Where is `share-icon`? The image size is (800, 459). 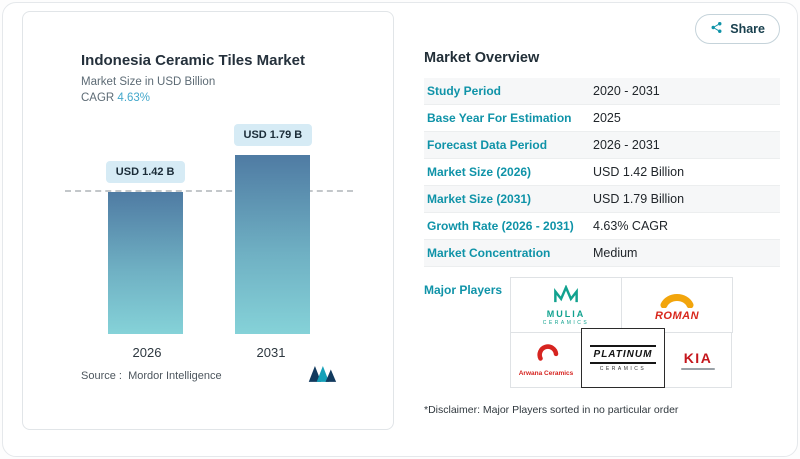 share-icon is located at coordinates (716, 29).